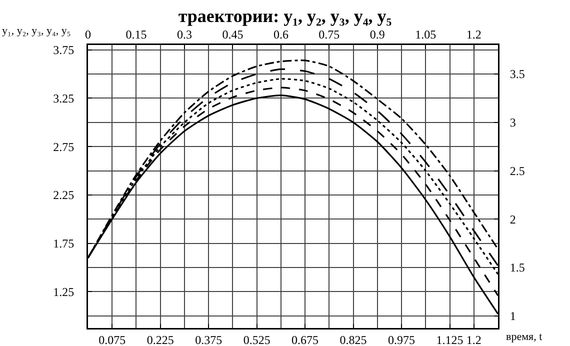  Describe the element at coordinates (517, 267) in the screenshot. I see `y2-tick-label: 1.5` at that location.